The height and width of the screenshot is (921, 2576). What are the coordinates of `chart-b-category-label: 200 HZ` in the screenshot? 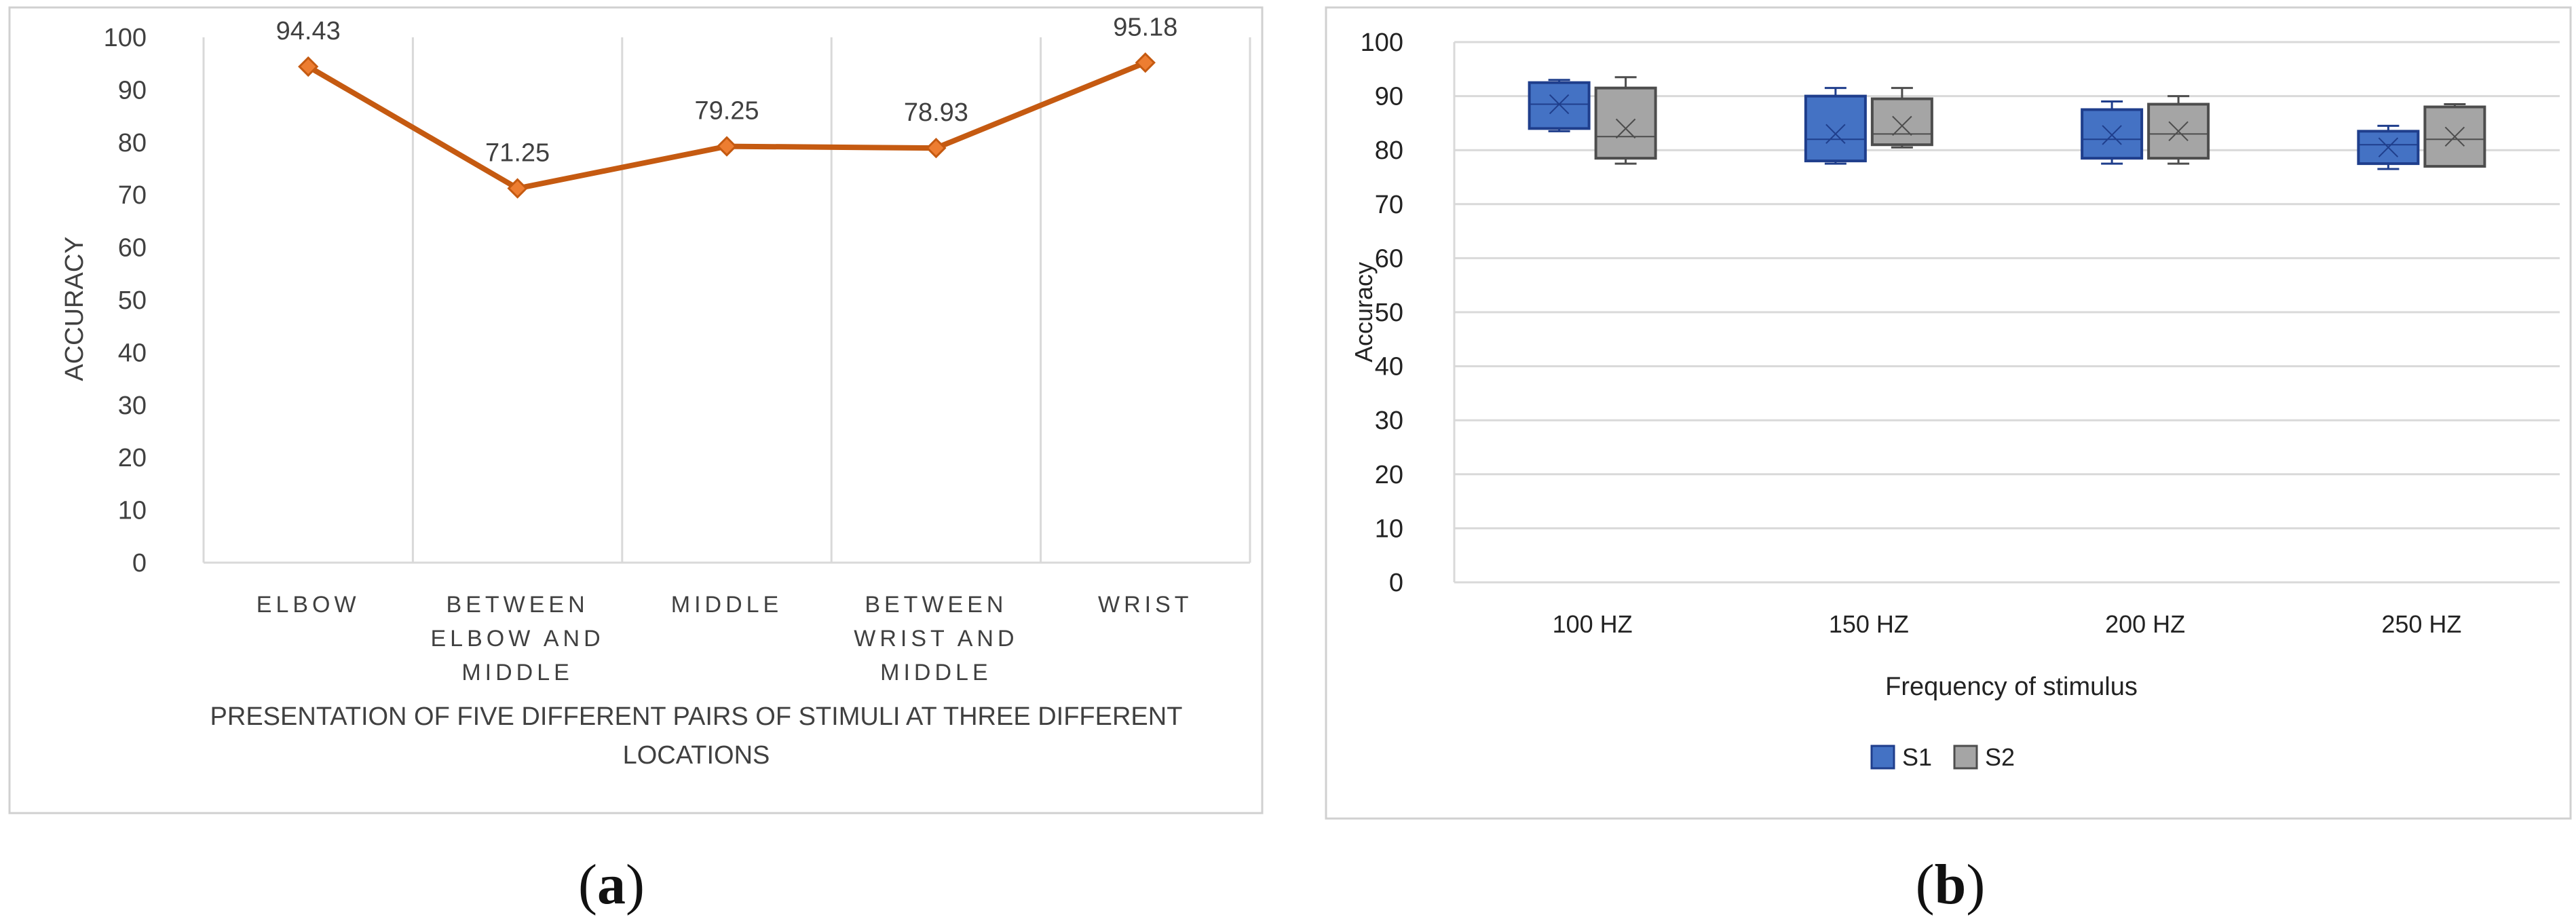 It's located at (2145, 624).